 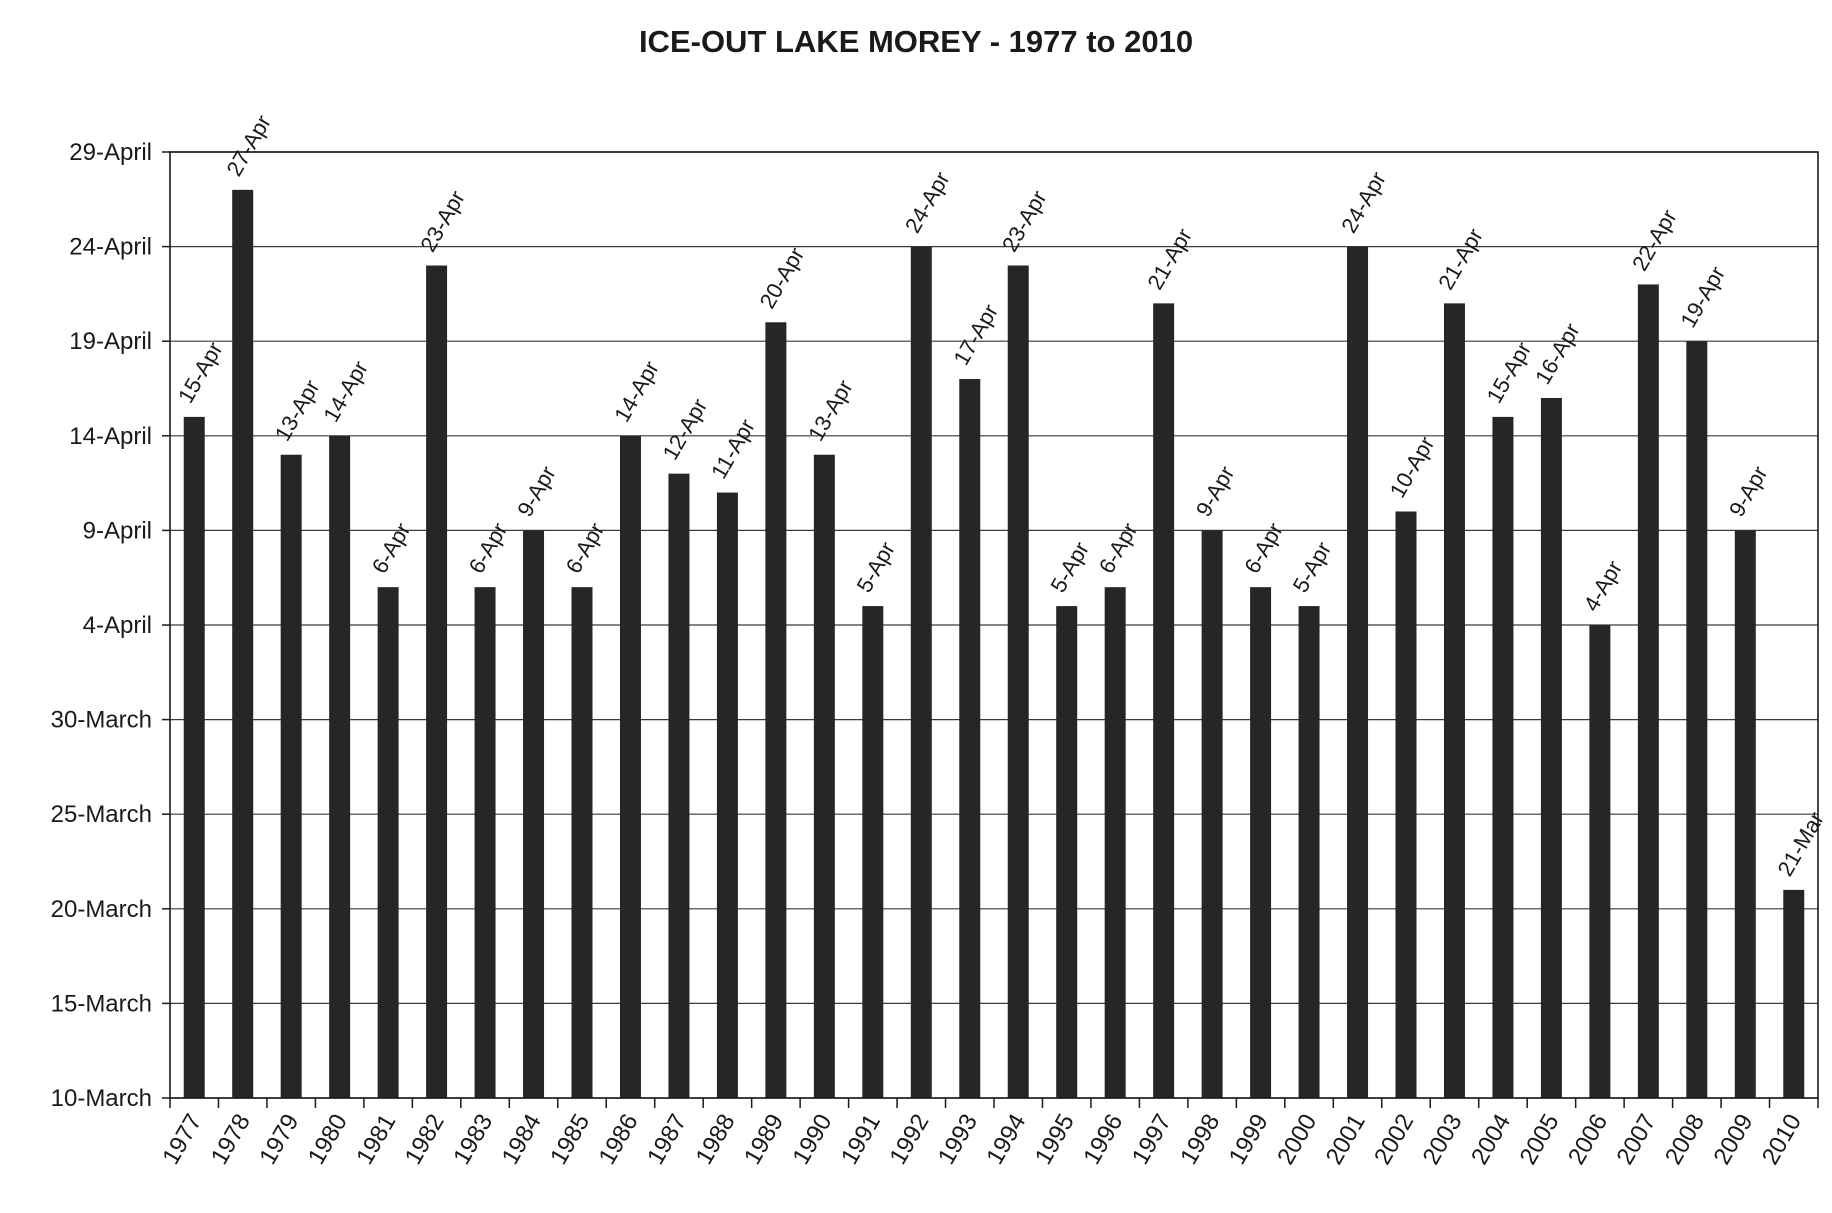 What do you see at coordinates (1055, 1140) in the screenshot?
I see `x-tick-label: 1995` at bounding box center [1055, 1140].